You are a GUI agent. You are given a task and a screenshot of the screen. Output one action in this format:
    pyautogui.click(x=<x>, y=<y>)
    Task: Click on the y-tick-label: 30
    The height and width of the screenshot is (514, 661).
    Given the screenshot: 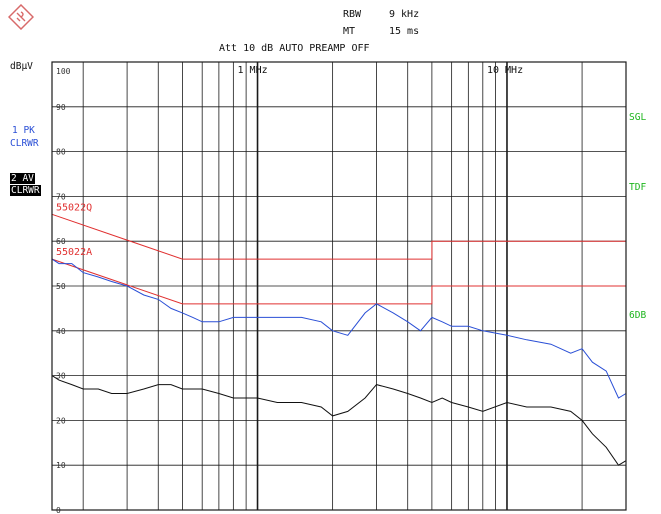 What is the action you would take?
    pyautogui.click(x=61, y=376)
    